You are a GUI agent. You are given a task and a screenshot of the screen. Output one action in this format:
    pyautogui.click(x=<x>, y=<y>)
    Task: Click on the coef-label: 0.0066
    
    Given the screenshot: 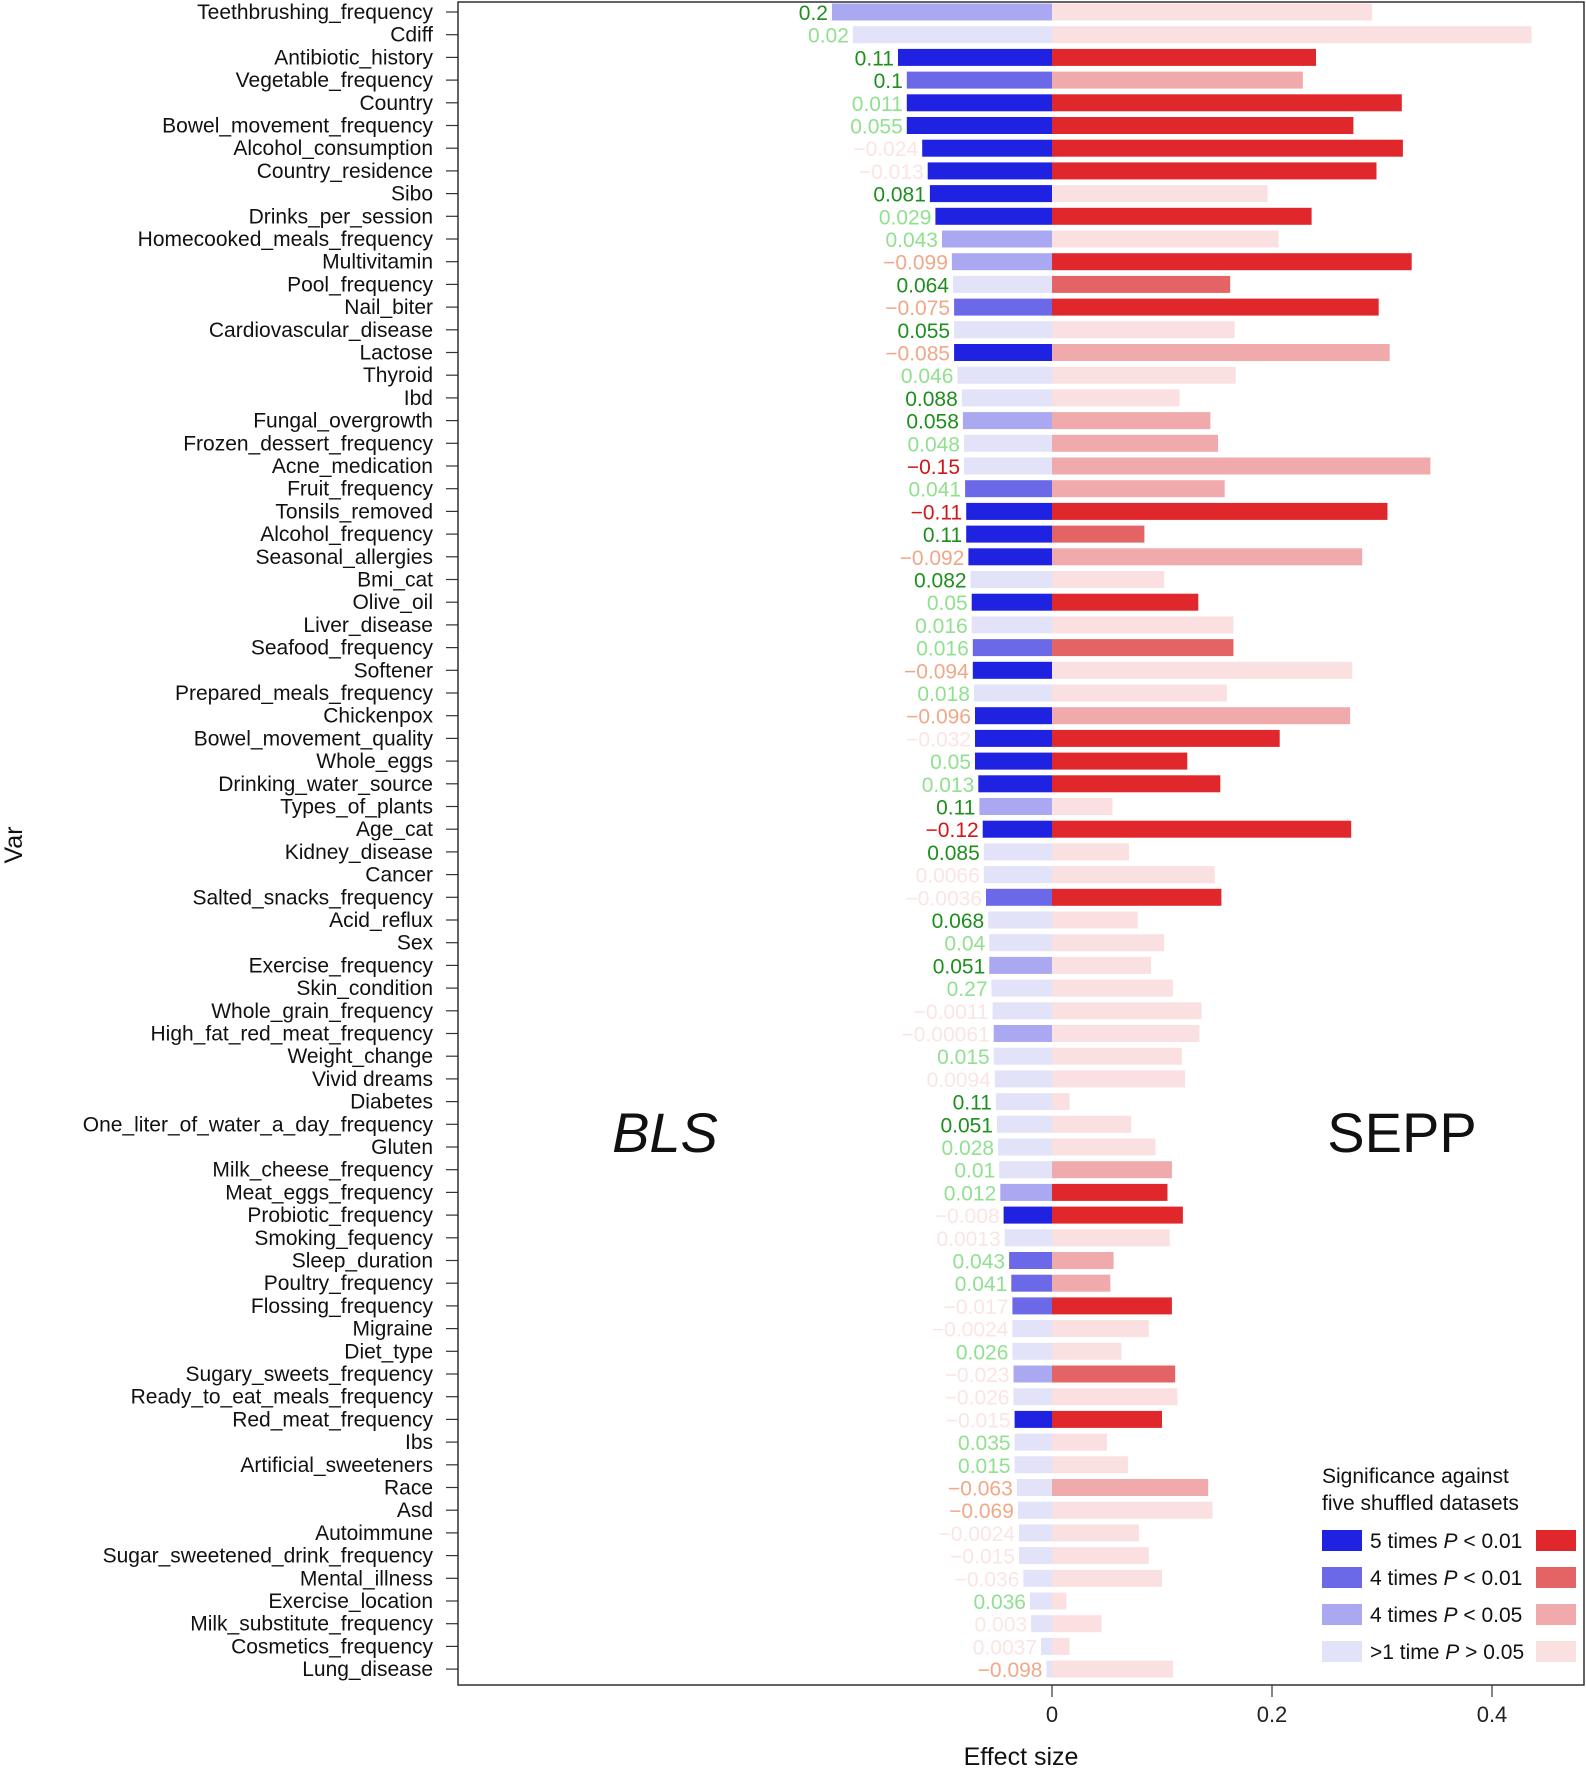 What is the action you would take?
    pyautogui.click(x=948, y=876)
    